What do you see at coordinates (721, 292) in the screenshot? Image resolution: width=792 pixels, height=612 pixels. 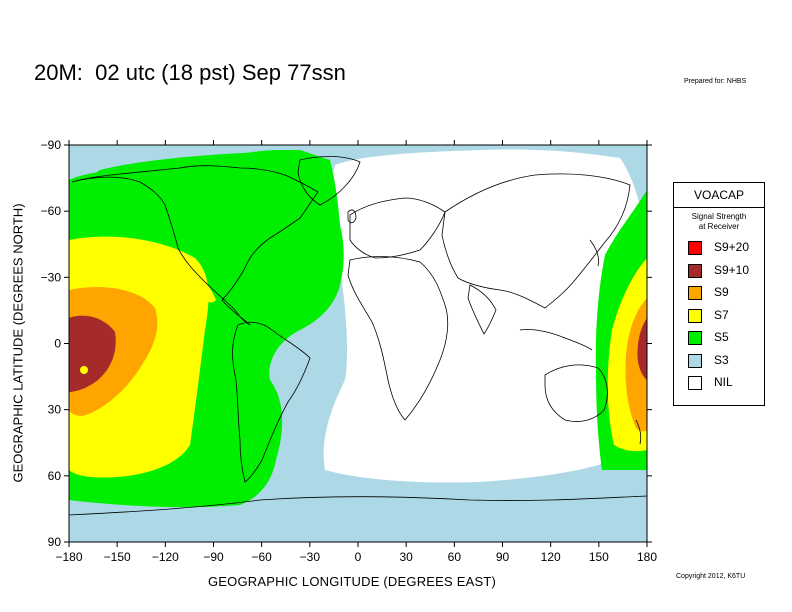 I see `legend-label: S9` at bounding box center [721, 292].